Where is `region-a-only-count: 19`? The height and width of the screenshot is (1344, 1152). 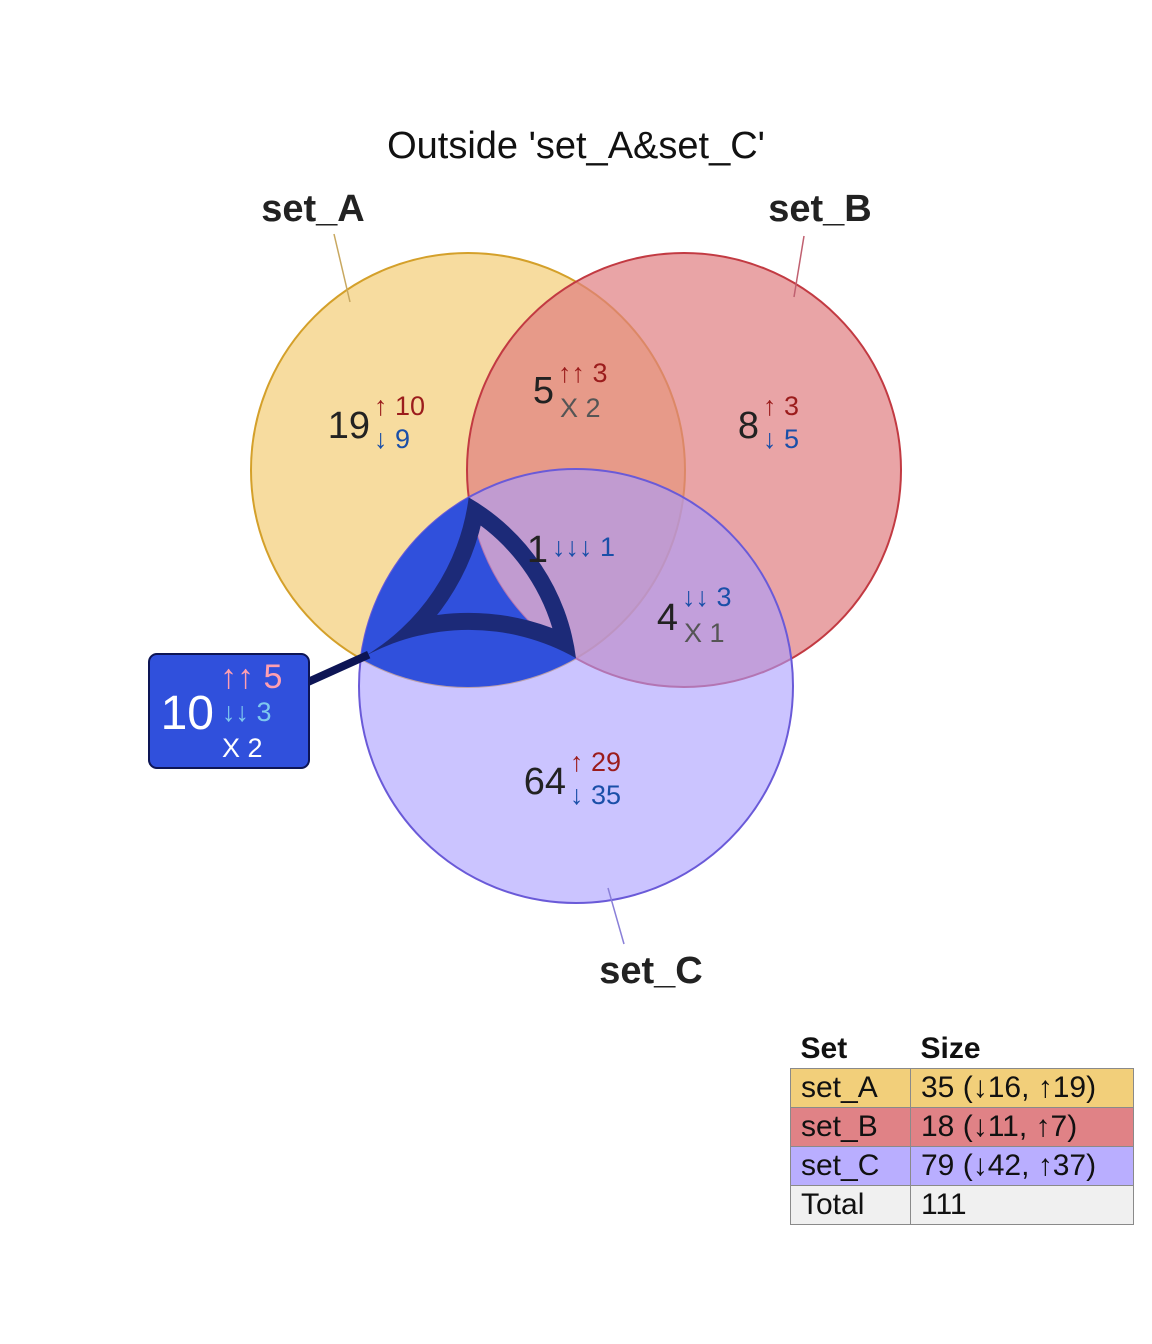 region-a-only-count: 19 is located at coordinates (349, 426).